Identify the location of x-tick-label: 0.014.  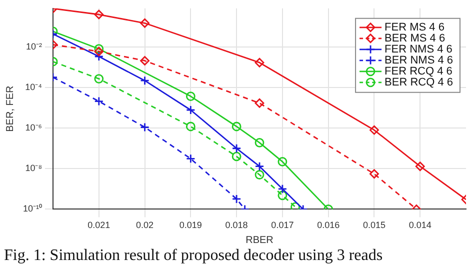
(420, 225).